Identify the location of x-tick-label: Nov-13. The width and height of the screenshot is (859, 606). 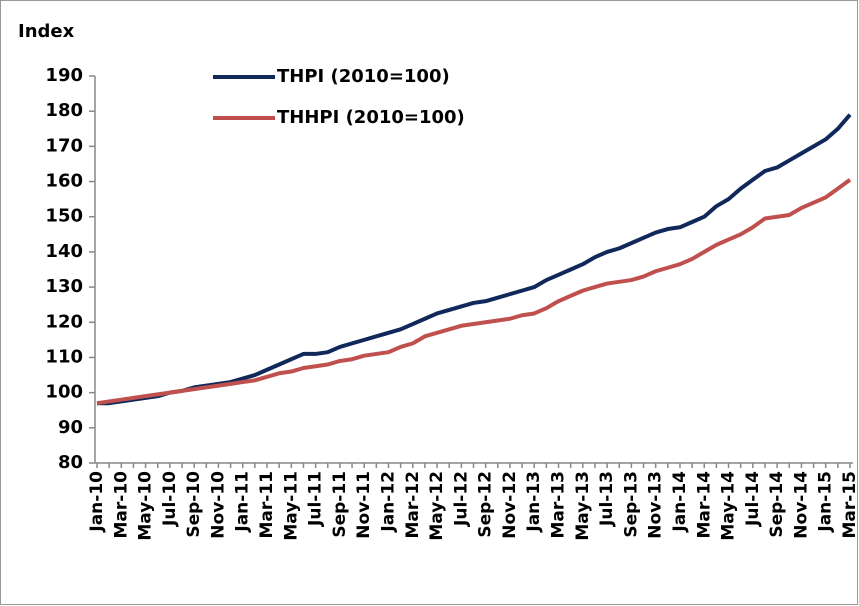
(656, 505).